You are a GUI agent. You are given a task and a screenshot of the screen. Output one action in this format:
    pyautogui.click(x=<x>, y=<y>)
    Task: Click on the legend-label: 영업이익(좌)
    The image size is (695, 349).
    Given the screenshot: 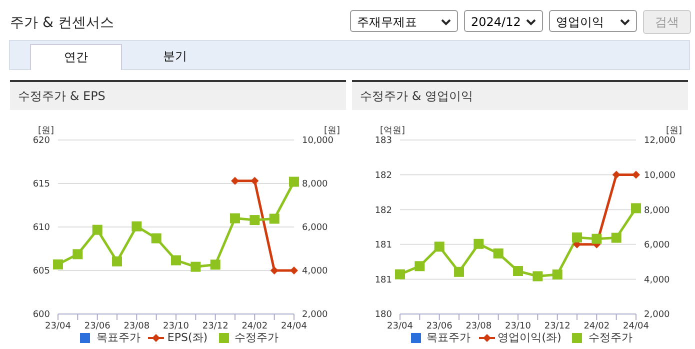 What is the action you would take?
    pyautogui.click(x=529, y=337)
    